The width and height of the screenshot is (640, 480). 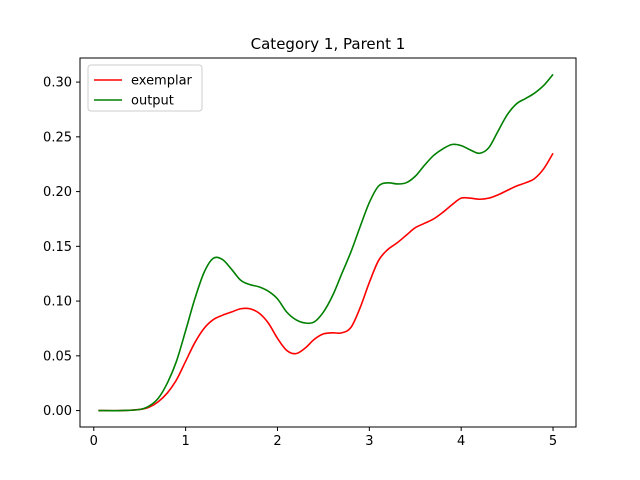 What do you see at coordinates (57, 302) in the screenshot?
I see `y-tick-label: 0.10` at bounding box center [57, 302].